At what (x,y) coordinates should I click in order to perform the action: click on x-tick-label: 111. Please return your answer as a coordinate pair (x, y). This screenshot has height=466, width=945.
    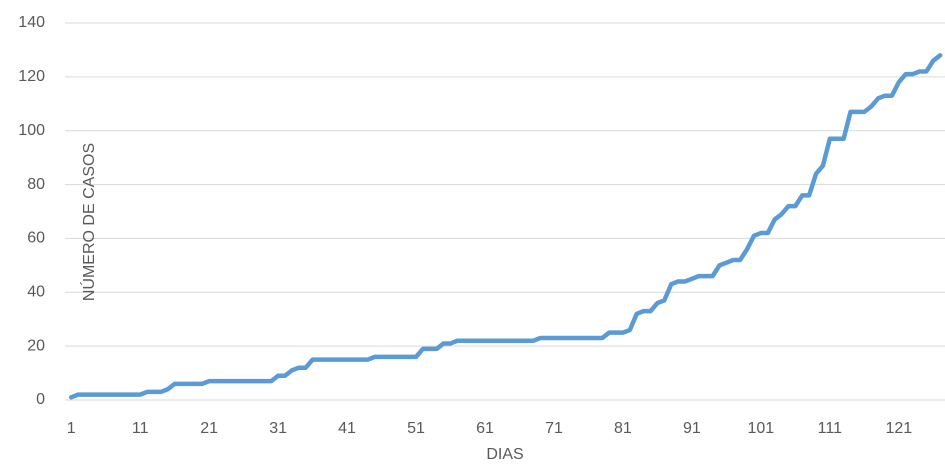
    Looking at the image, I should click on (830, 428).